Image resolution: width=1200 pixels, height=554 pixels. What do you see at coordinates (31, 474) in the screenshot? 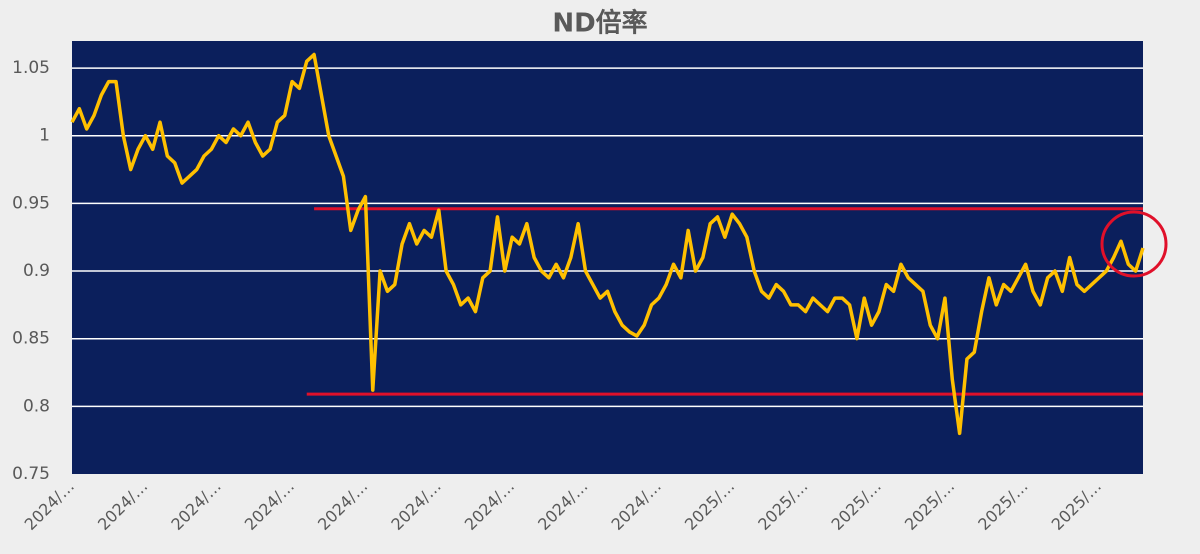
I see `y-tick-label: 0.75` at bounding box center [31, 474].